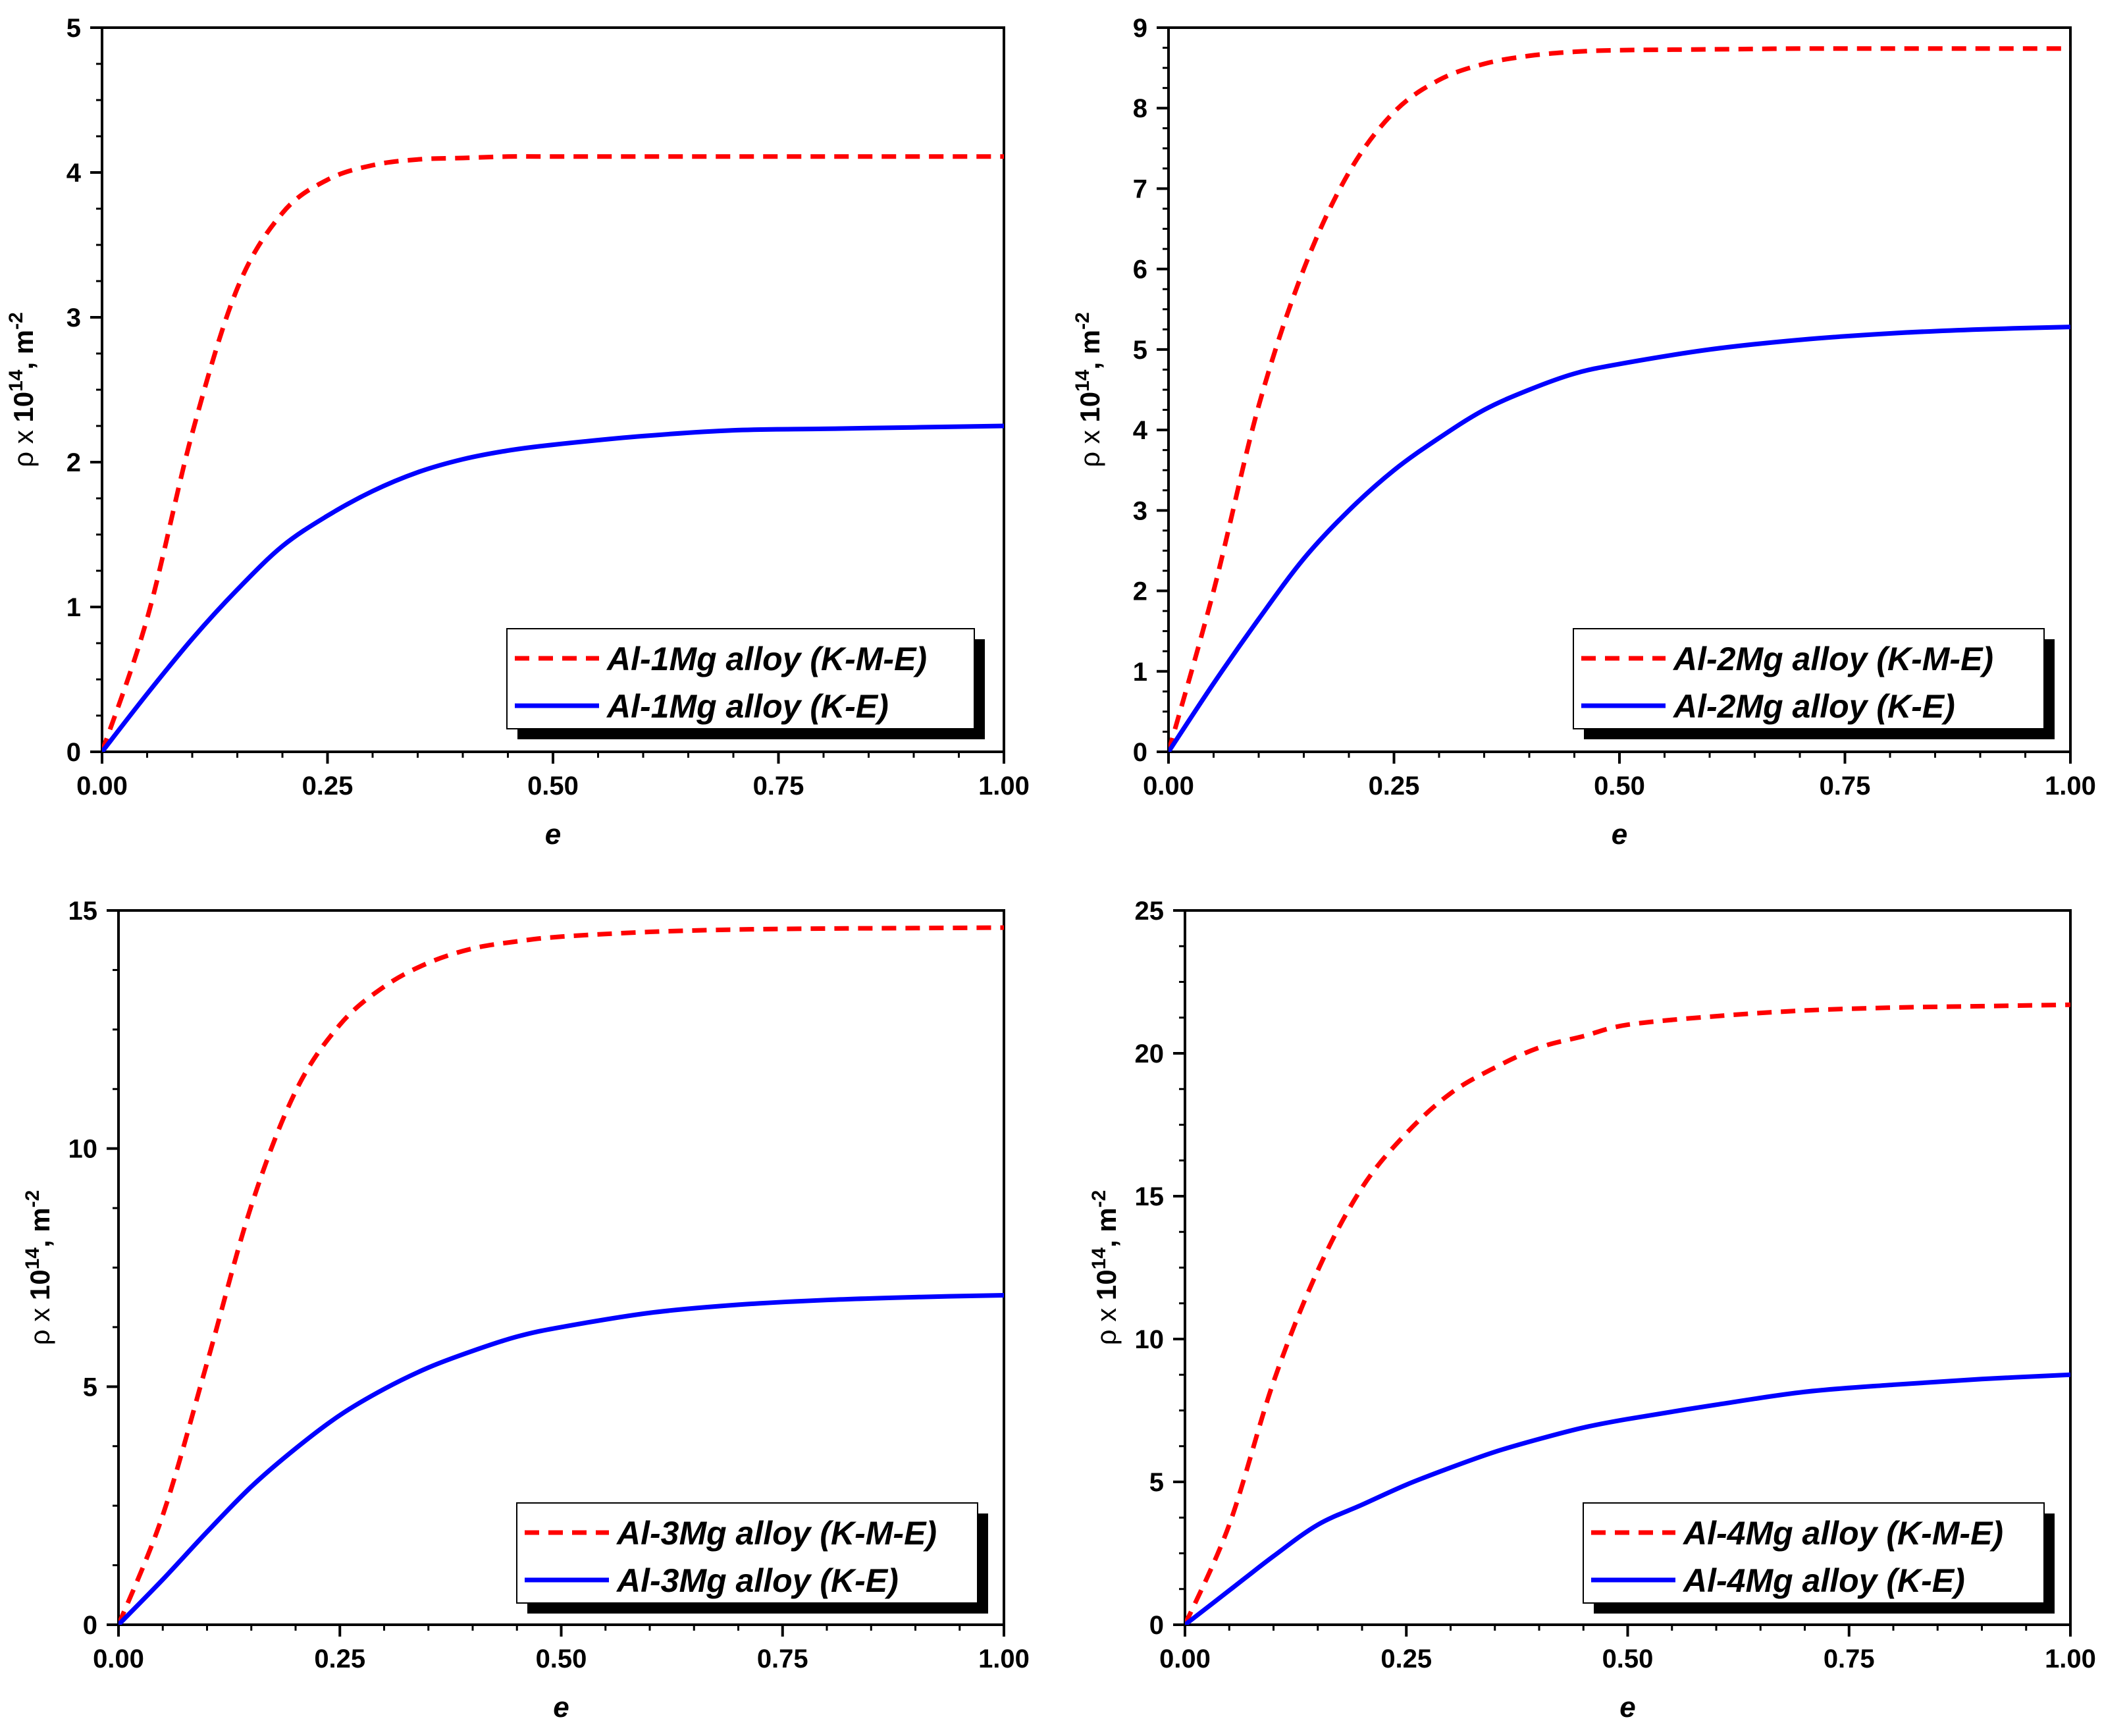 The image size is (2102, 1736). I want to click on legend: Al-2Mg alloy (K-M-E) Al-2Mg alloy (K-E), so click(1814, 683).